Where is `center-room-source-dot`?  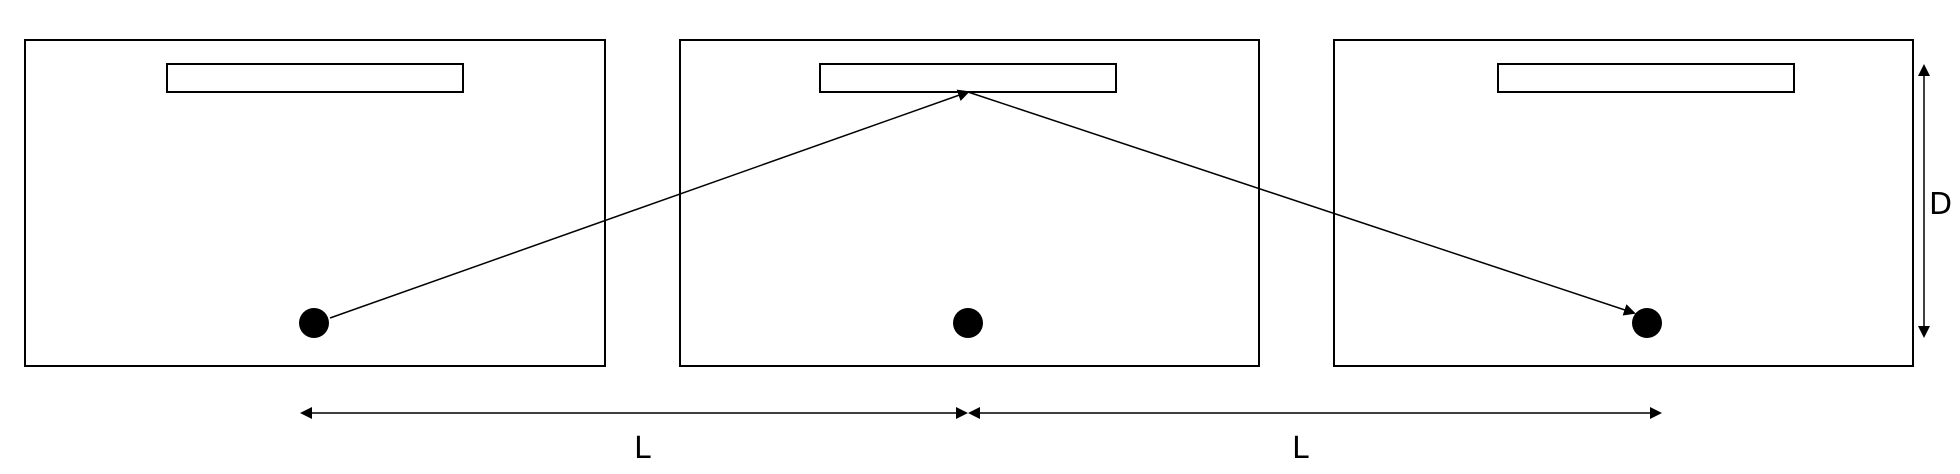
center-room-source-dot is located at coordinates (968, 323).